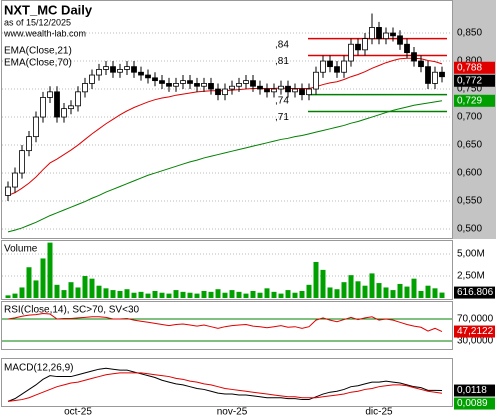 The width and height of the screenshot is (496, 420). I want to click on panel-title: RSI(Close,14), SC>70, SV<30, so click(72, 310).